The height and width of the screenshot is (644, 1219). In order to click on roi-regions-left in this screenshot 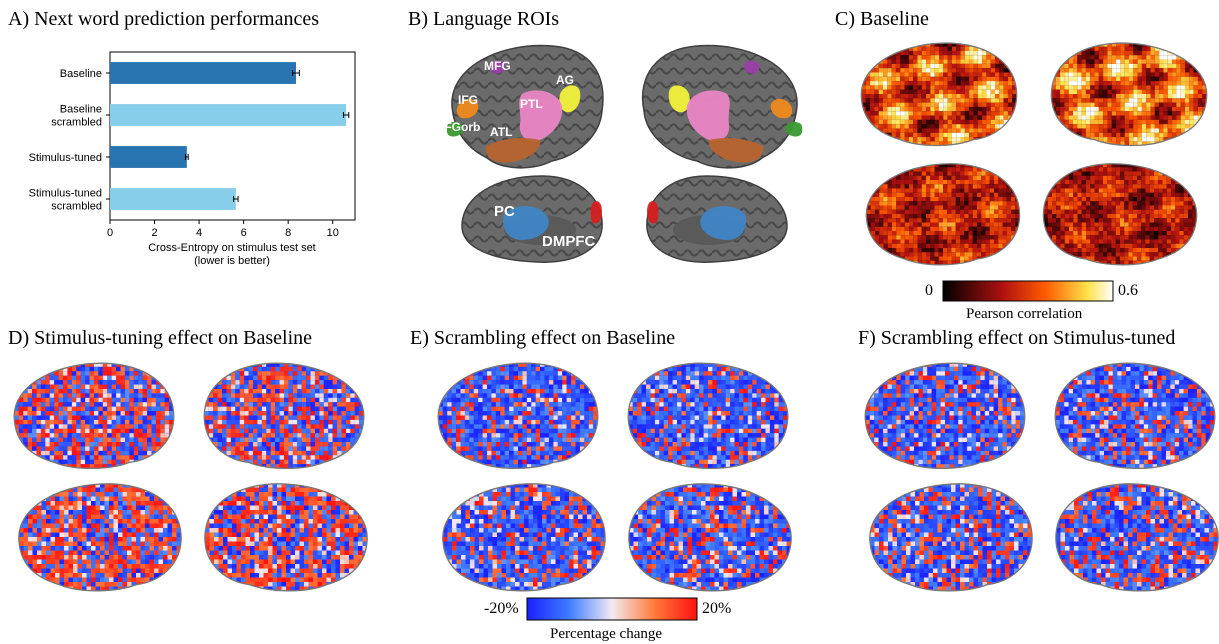, I will do `click(524, 150)`.